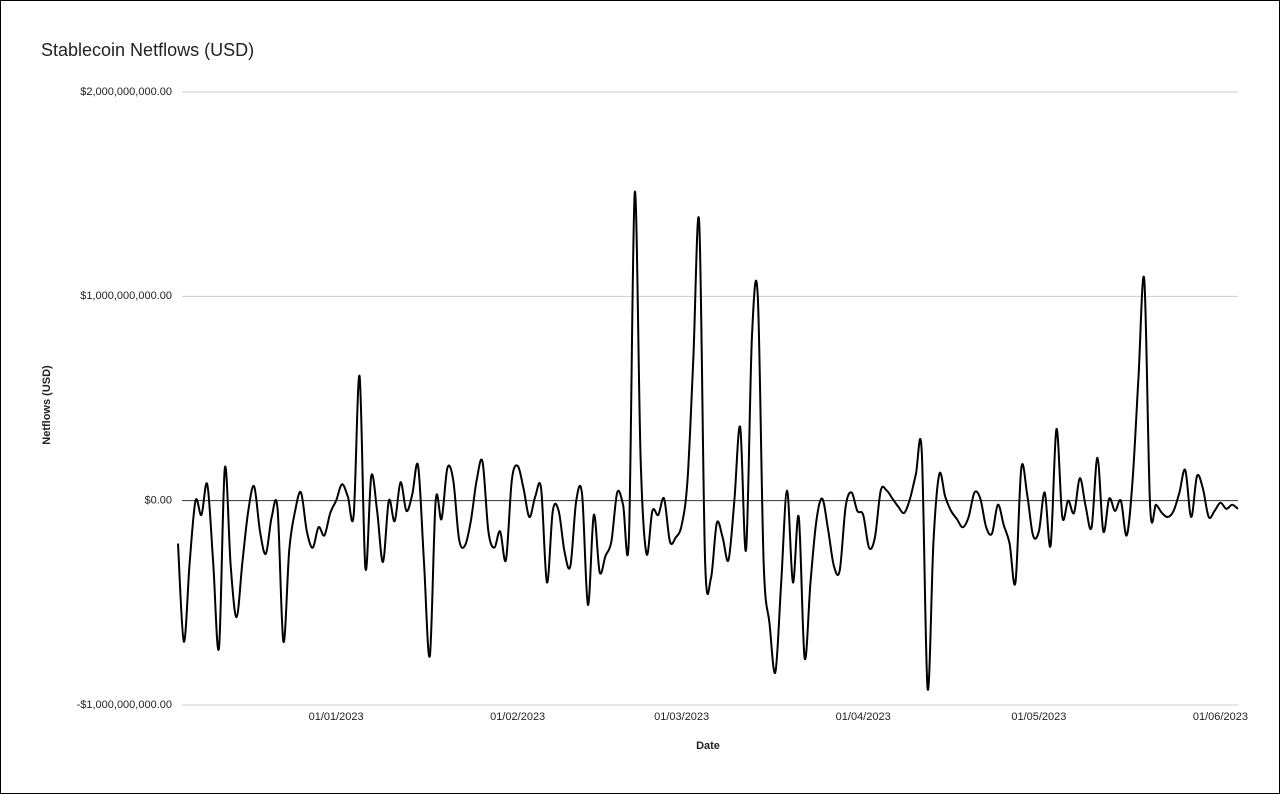  Describe the element at coordinates (681, 717) in the screenshot. I see `x-tick-label: 01/03/2023` at that location.